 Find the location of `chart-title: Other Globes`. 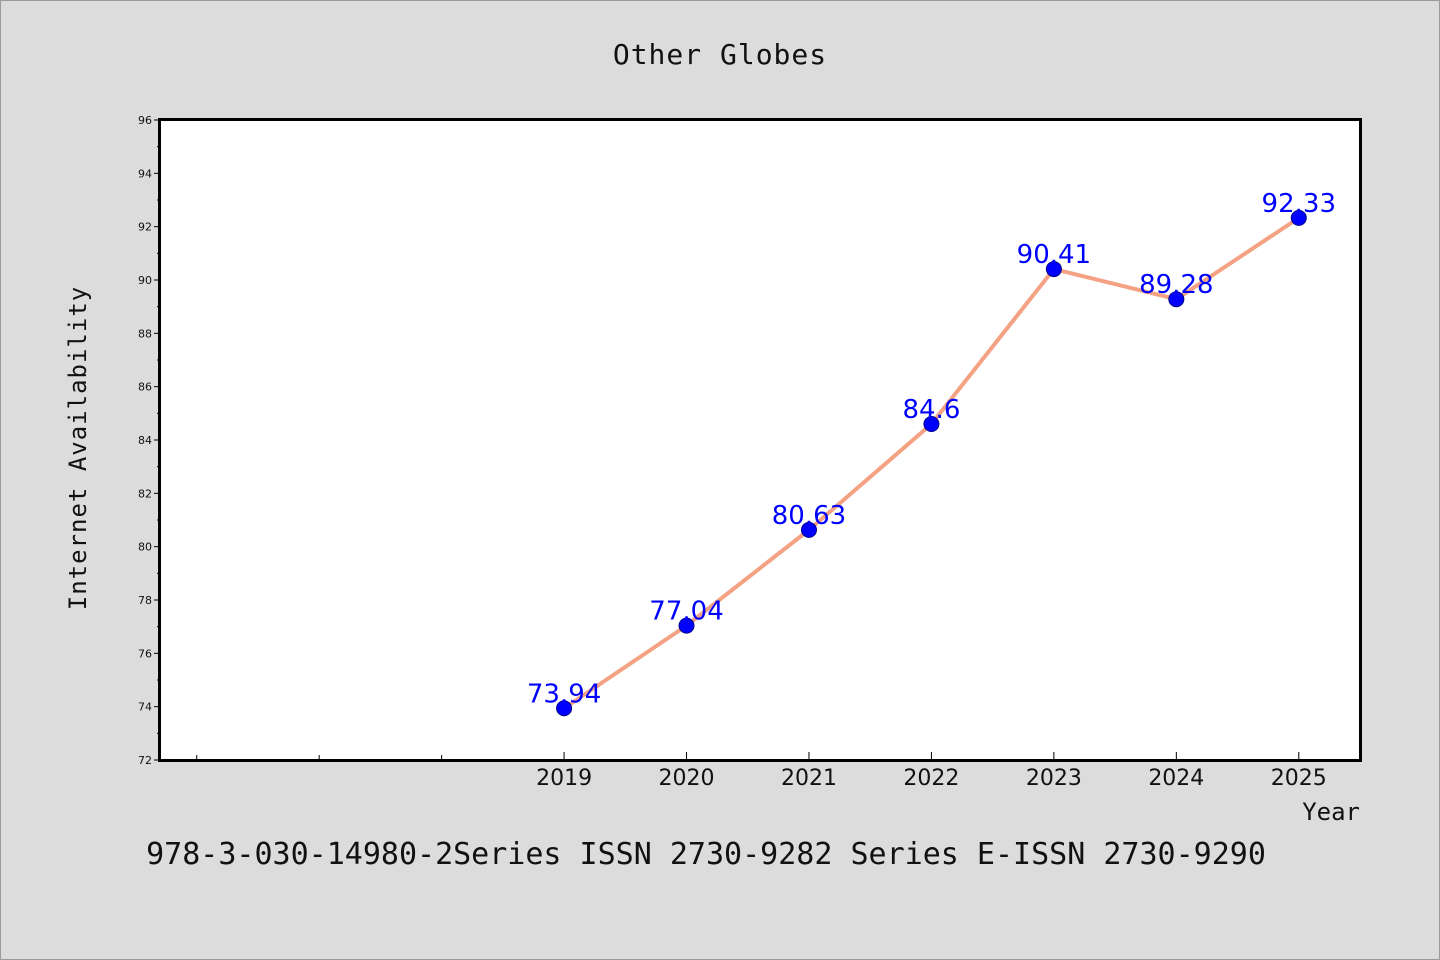

chart-title: Other Globes is located at coordinates (720, 54).